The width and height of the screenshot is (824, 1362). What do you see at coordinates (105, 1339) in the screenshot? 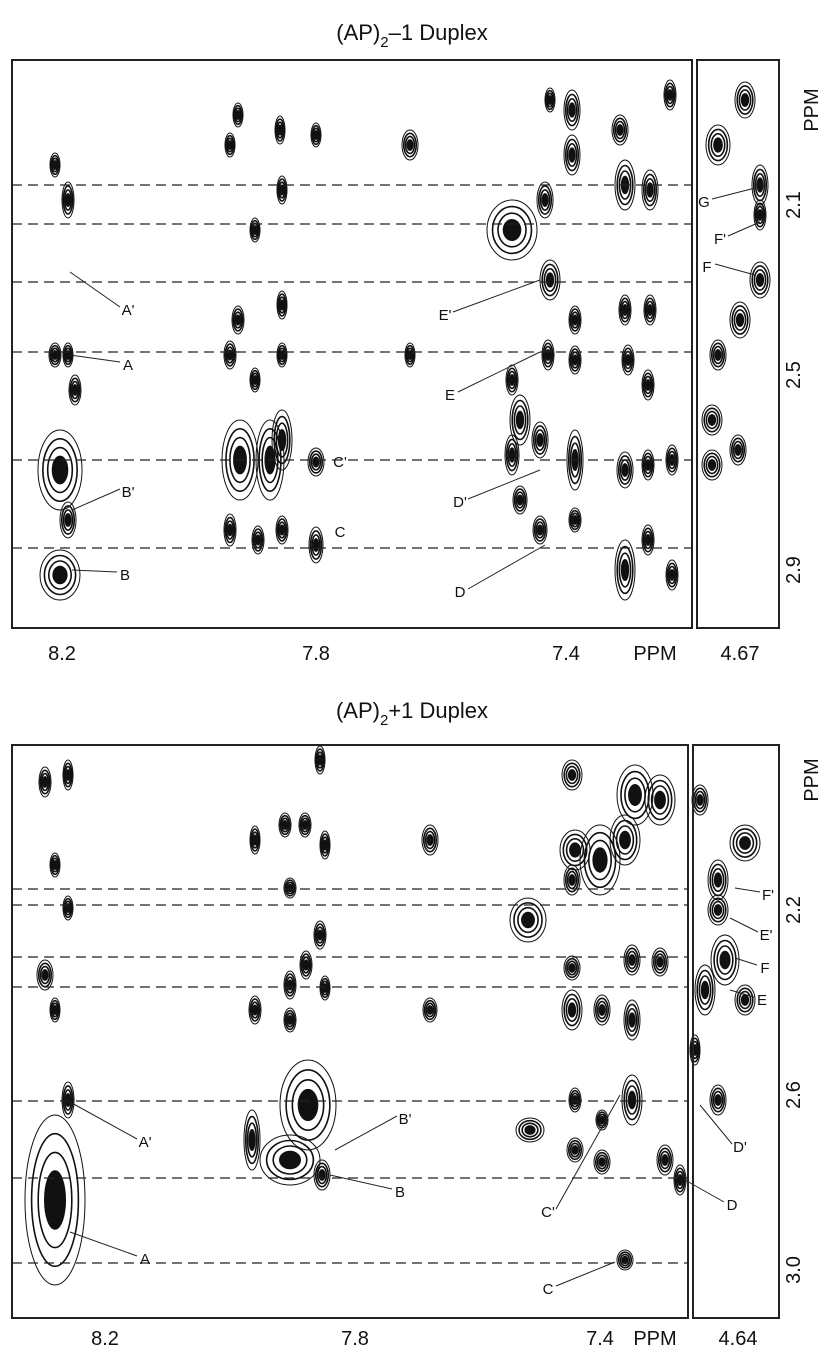
I see `x-tick-label: 8.2` at bounding box center [105, 1339].